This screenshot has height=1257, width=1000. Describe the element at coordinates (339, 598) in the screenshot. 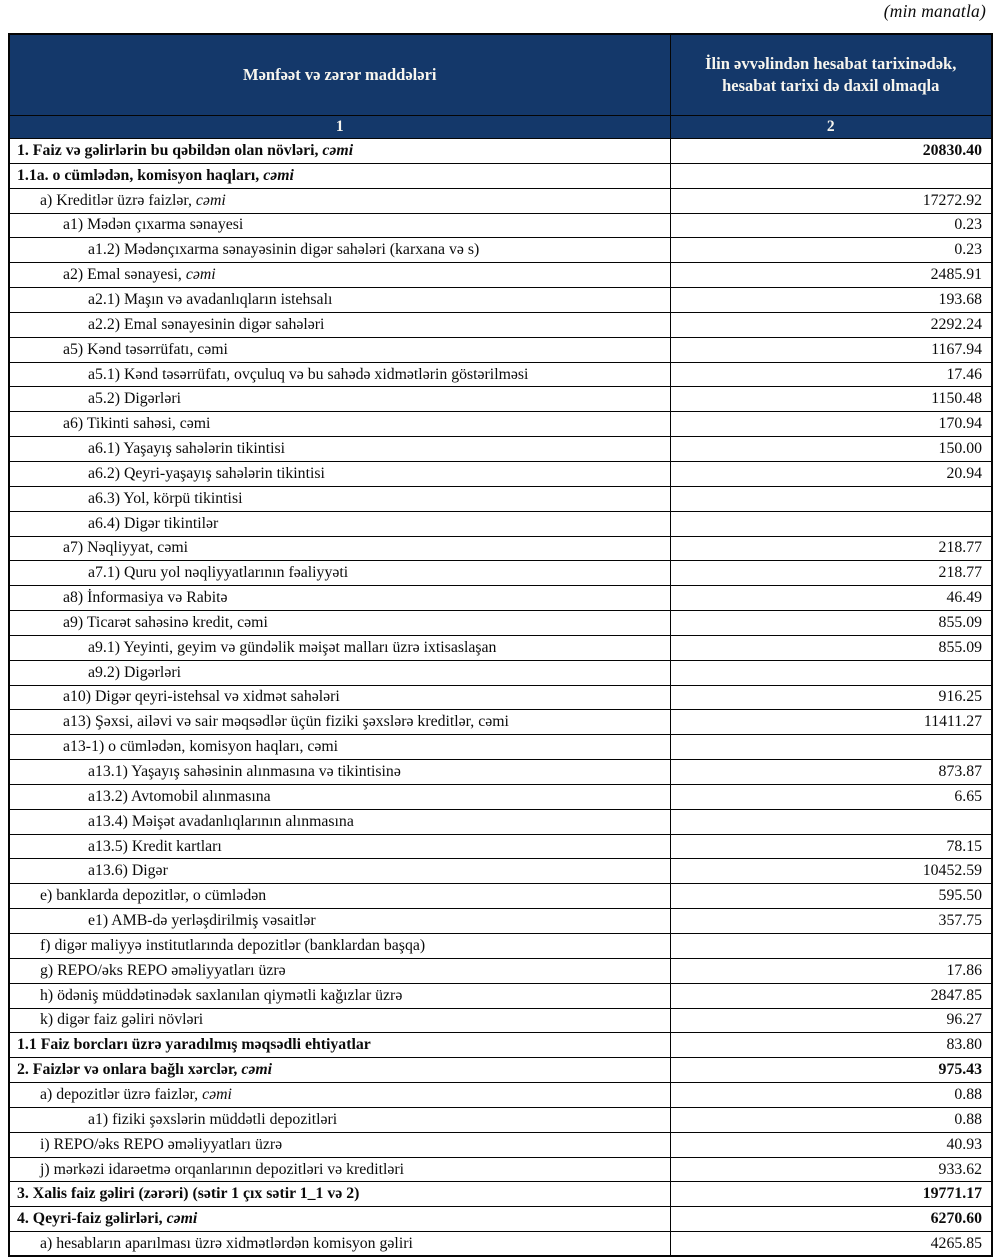

I see `row-label: a8) İnformasiya və Rabitə` at that location.